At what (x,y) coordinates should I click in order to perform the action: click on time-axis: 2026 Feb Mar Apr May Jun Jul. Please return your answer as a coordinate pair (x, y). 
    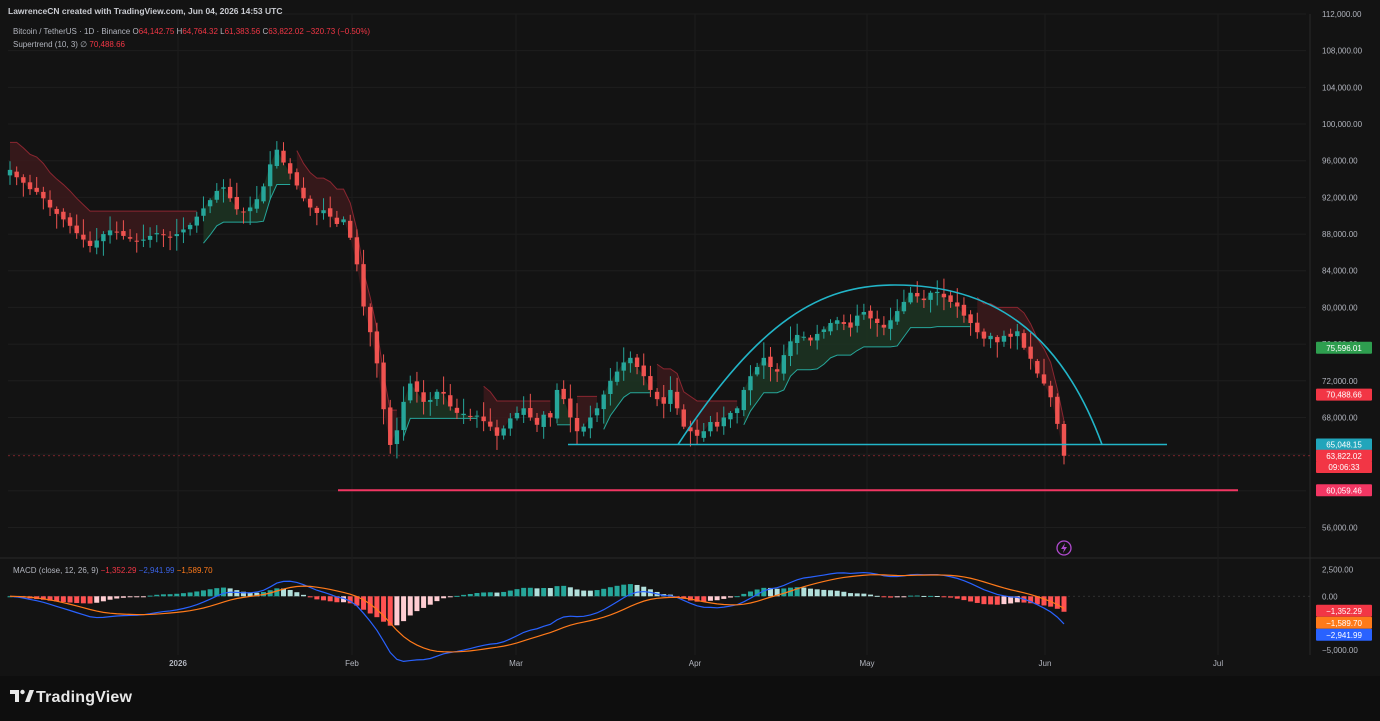
    Looking at the image, I should click on (696, 663).